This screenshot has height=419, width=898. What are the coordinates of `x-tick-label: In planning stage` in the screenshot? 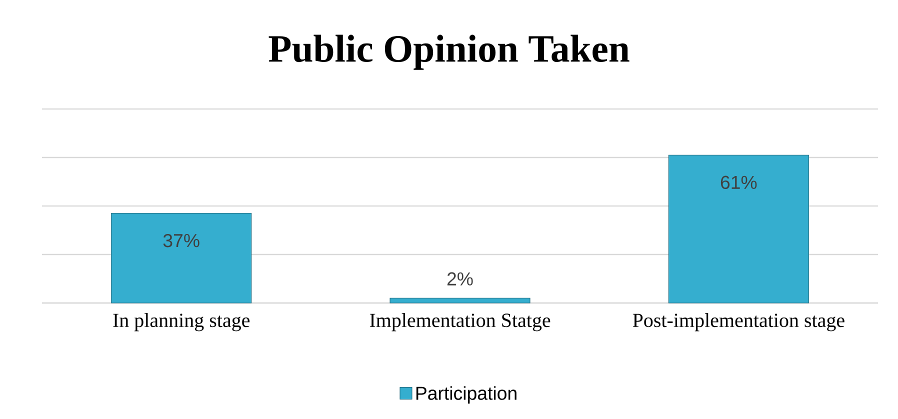 It's located at (181, 322).